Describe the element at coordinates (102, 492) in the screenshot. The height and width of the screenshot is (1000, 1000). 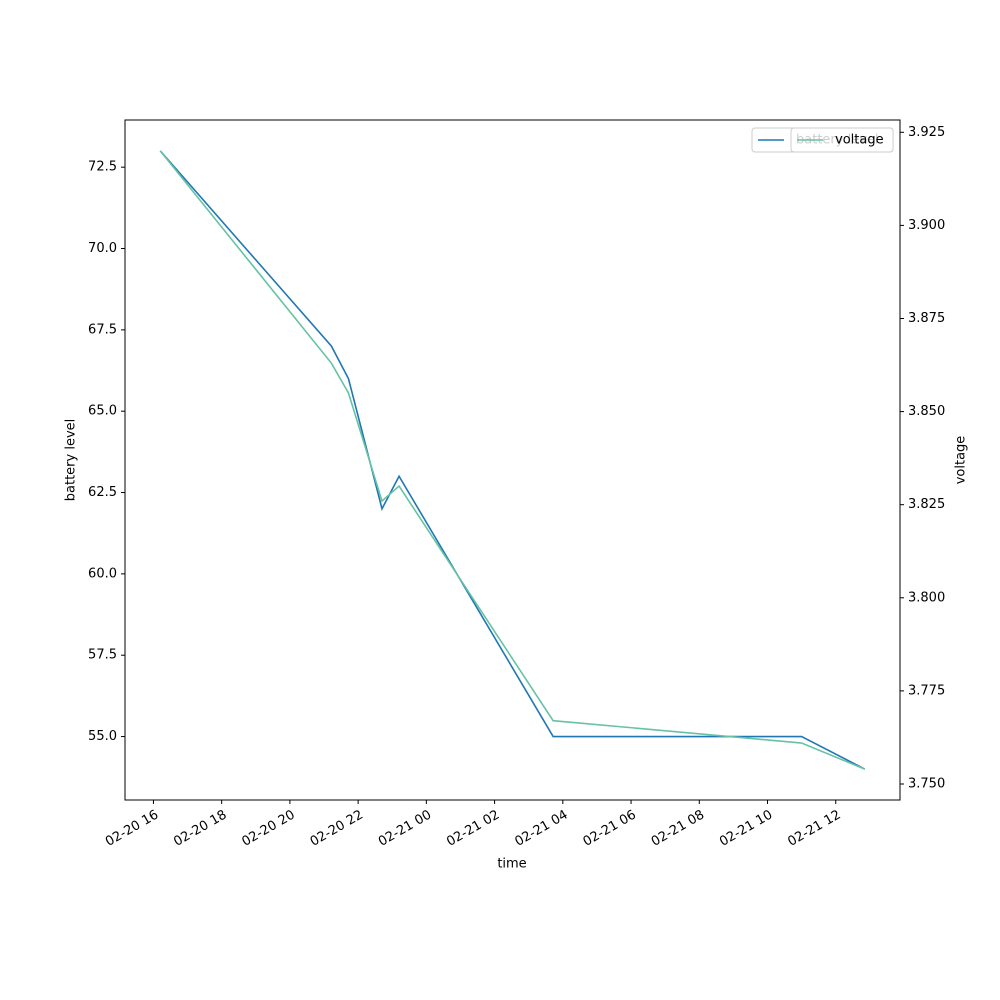
I see `y-tick-label: 62.5` at that location.